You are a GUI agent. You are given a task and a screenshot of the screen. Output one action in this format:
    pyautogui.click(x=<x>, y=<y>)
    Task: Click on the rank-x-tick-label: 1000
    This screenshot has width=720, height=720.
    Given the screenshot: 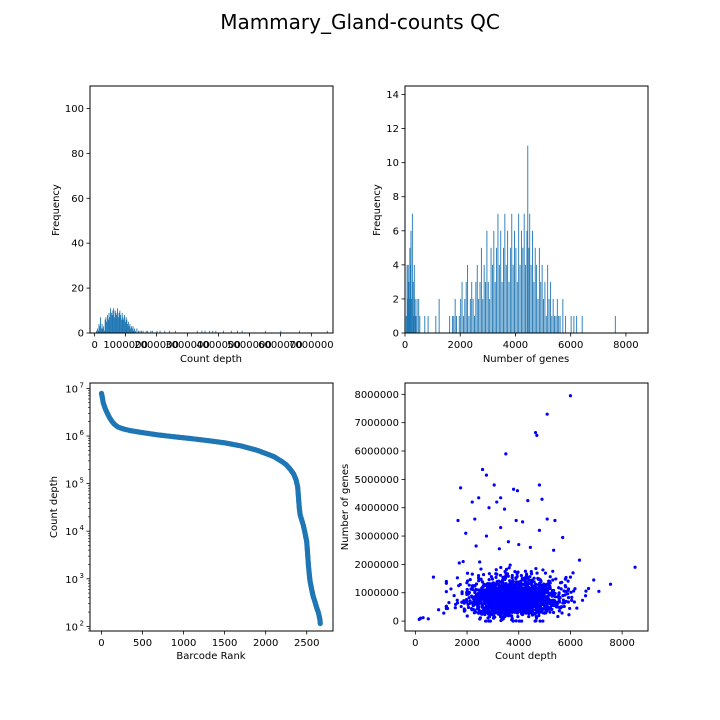 What is the action you would take?
    pyautogui.click(x=183, y=643)
    